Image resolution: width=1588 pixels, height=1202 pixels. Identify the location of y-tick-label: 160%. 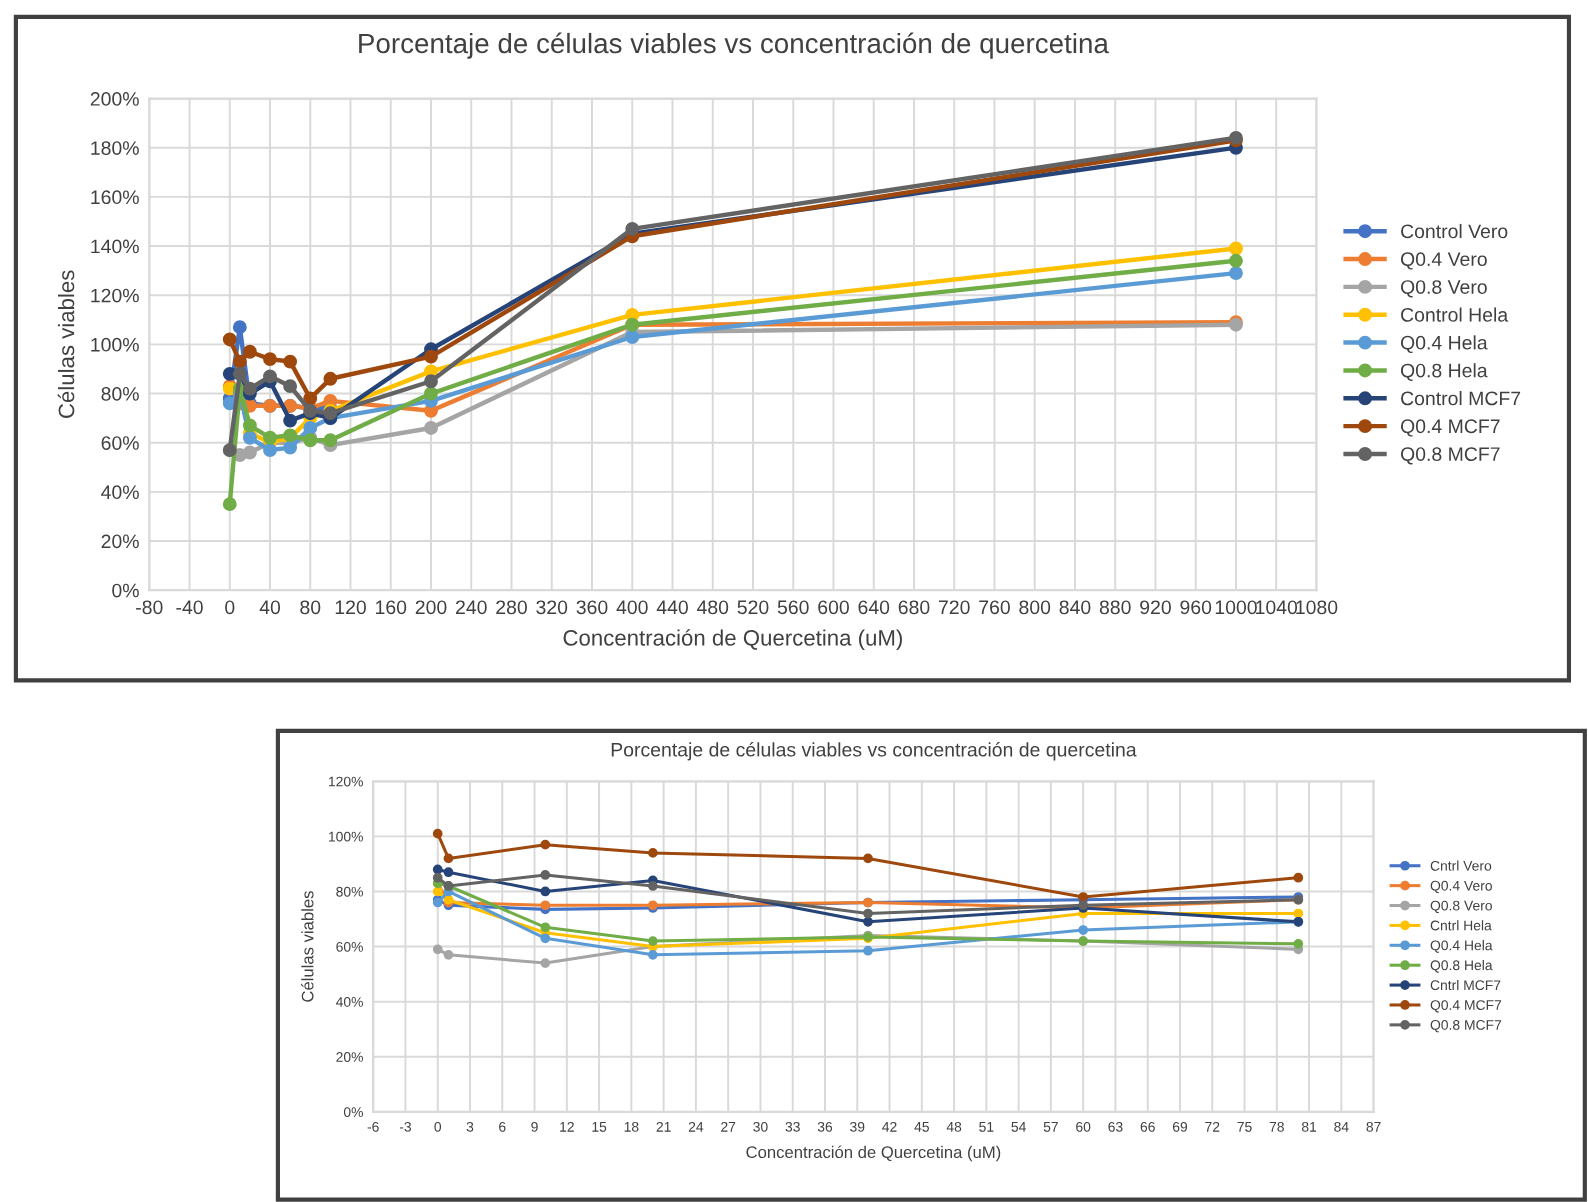
(115, 197).